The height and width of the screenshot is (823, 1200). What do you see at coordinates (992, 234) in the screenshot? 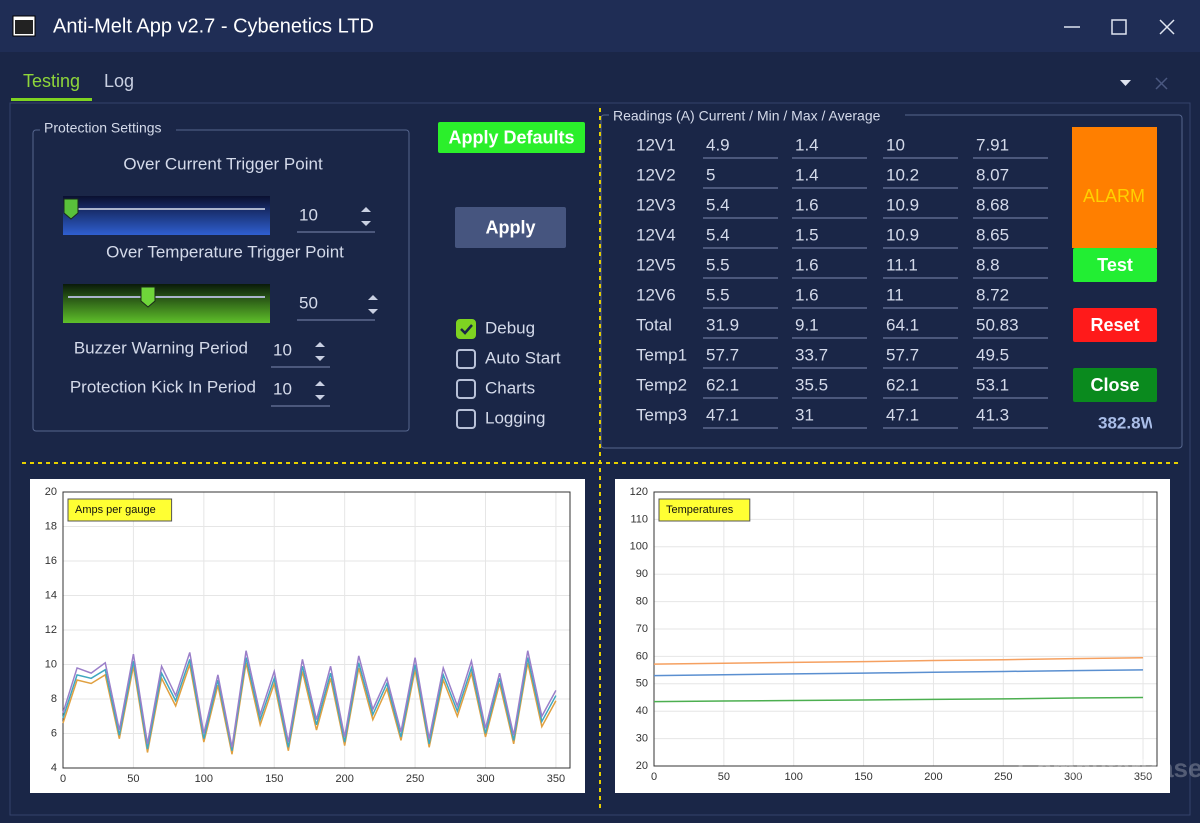
I see `reading-value: 8.65` at bounding box center [992, 234].